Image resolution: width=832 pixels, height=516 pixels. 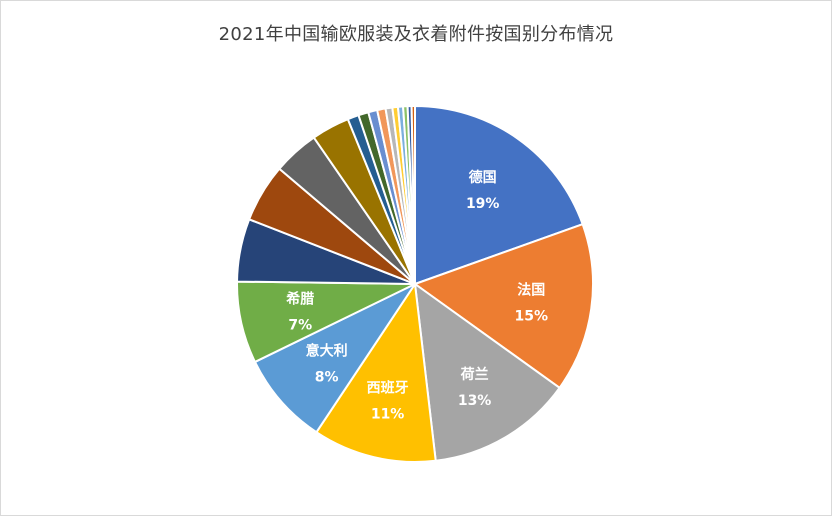 I want to click on slice-label-name: 希腊, so click(x=300, y=299).